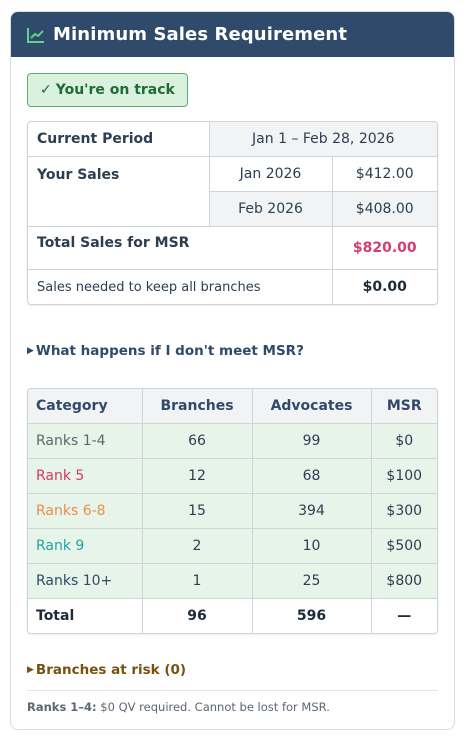 Image resolution: width=467 pixels, height=745 pixels. Describe the element at coordinates (384, 209) in the screenshot. I see `month-amount: $408.00` at that location.